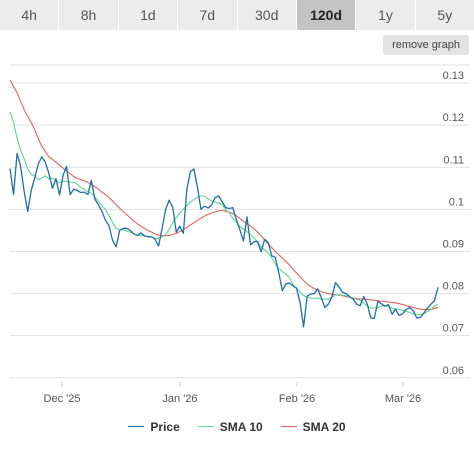 Image resolution: width=474 pixels, height=455 pixels. I want to click on legend-label: Price, so click(165, 427).